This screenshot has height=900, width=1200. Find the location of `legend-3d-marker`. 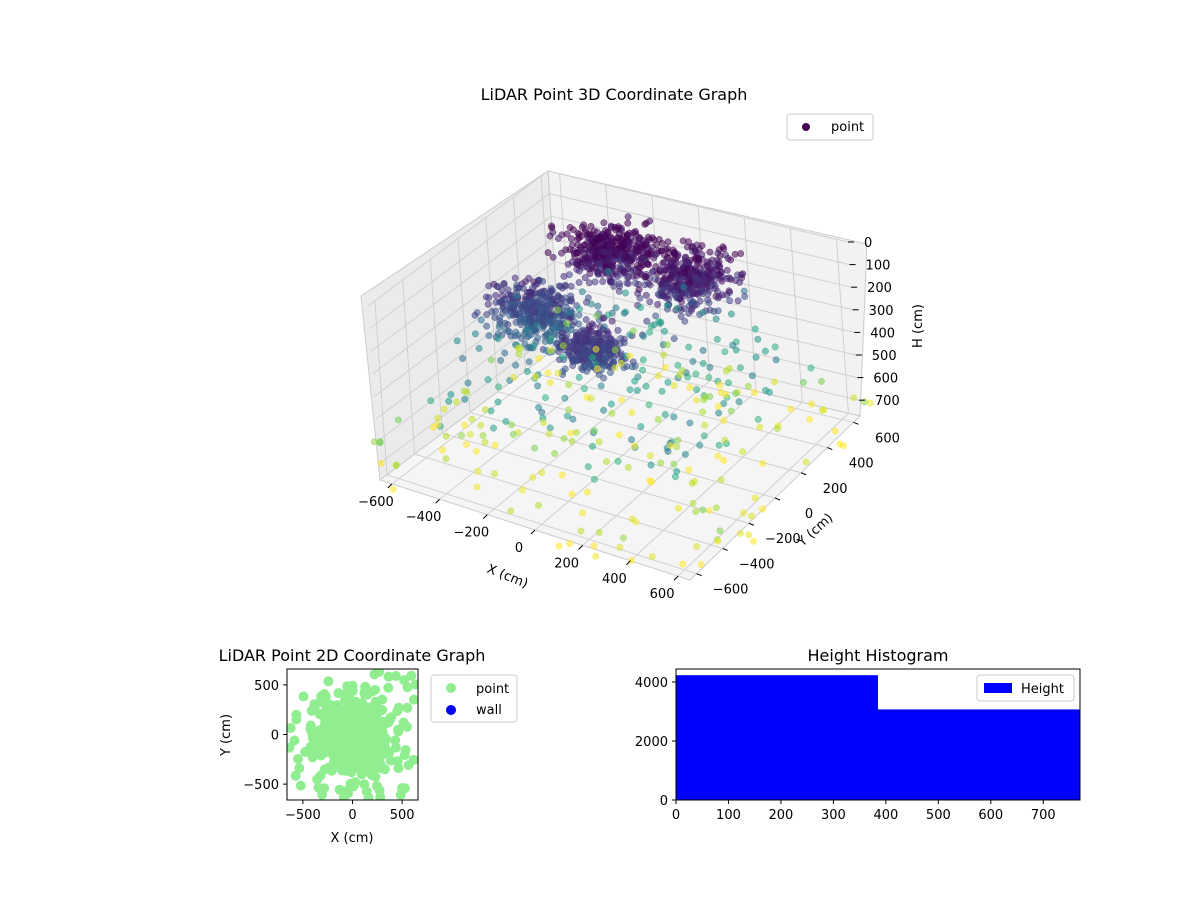

legend-3d-marker is located at coordinates (806, 127).